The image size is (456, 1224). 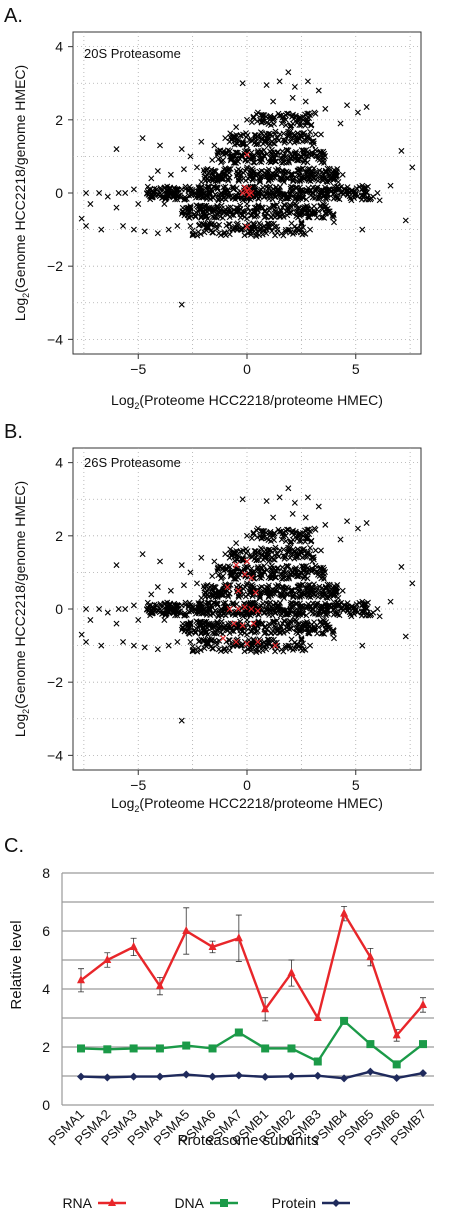 What do you see at coordinates (356, 369) in the screenshot?
I see `x-tick-label: 5` at bounding box center [356, 369].